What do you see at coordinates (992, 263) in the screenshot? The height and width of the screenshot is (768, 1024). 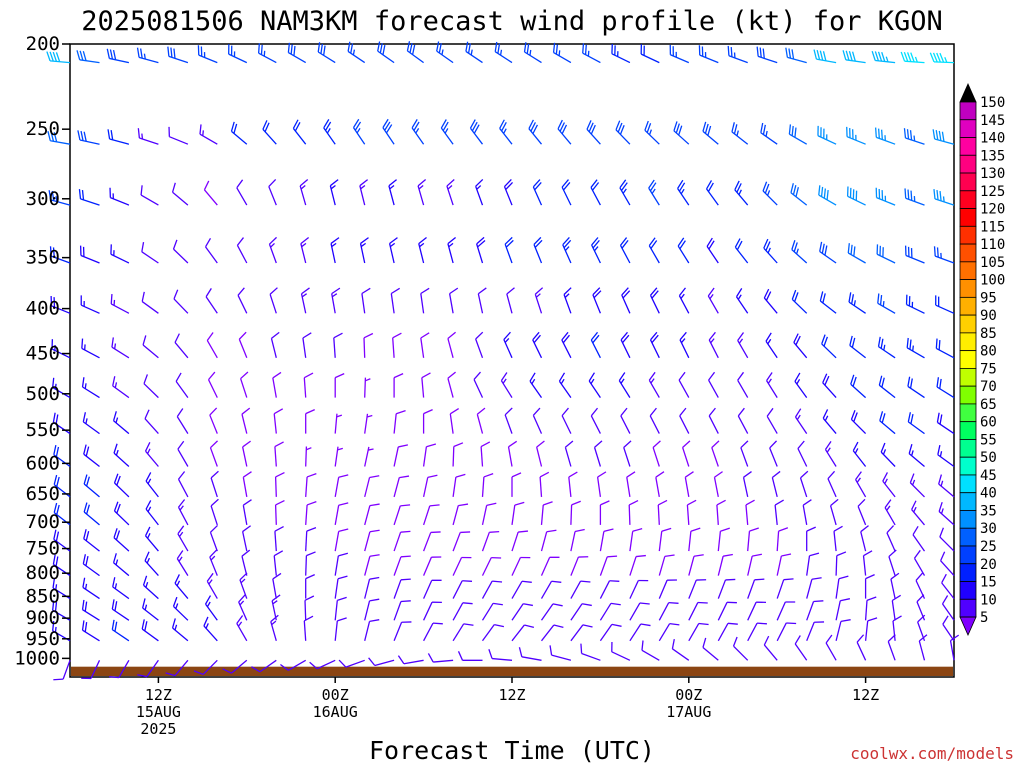 I see `colorbar-label: 105` at bounding box center [992, 263].